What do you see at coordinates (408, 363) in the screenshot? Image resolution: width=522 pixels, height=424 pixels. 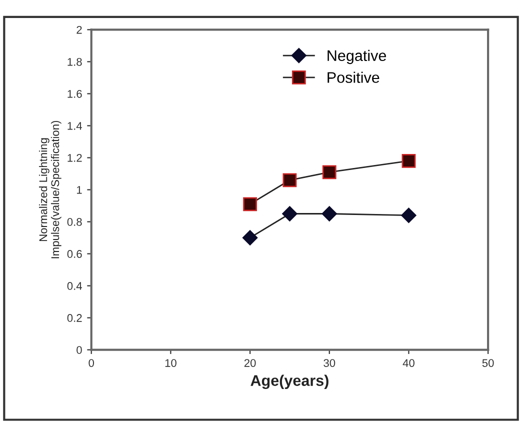 I see `x-tick-label: 40` at bounding box center [408, 363].